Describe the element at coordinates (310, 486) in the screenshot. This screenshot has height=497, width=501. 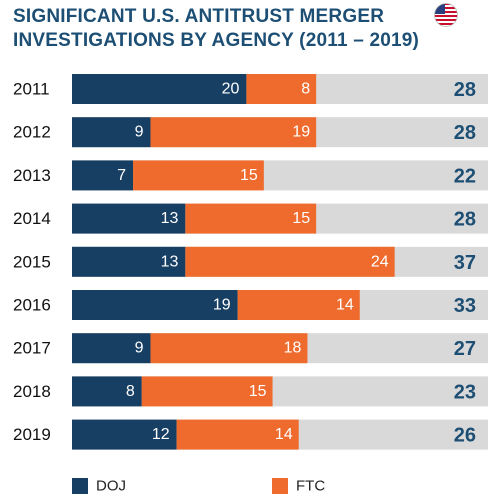
I see `legend-ftc-label: FTC` at that location.